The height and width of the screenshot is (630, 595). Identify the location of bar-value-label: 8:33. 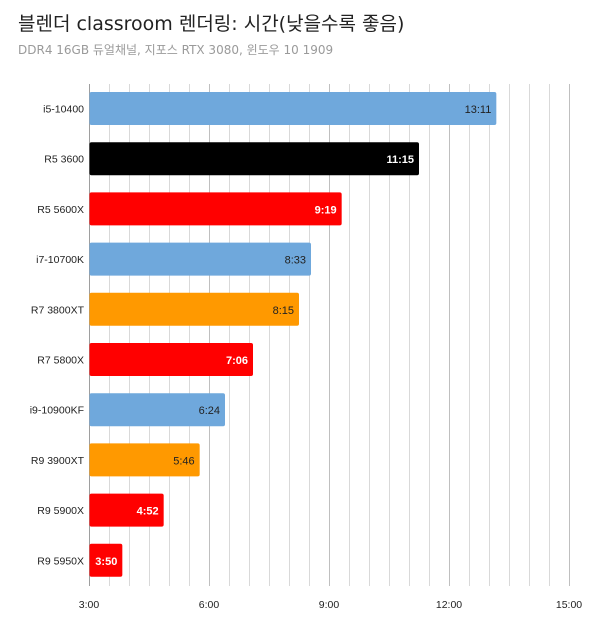
(295, 261).